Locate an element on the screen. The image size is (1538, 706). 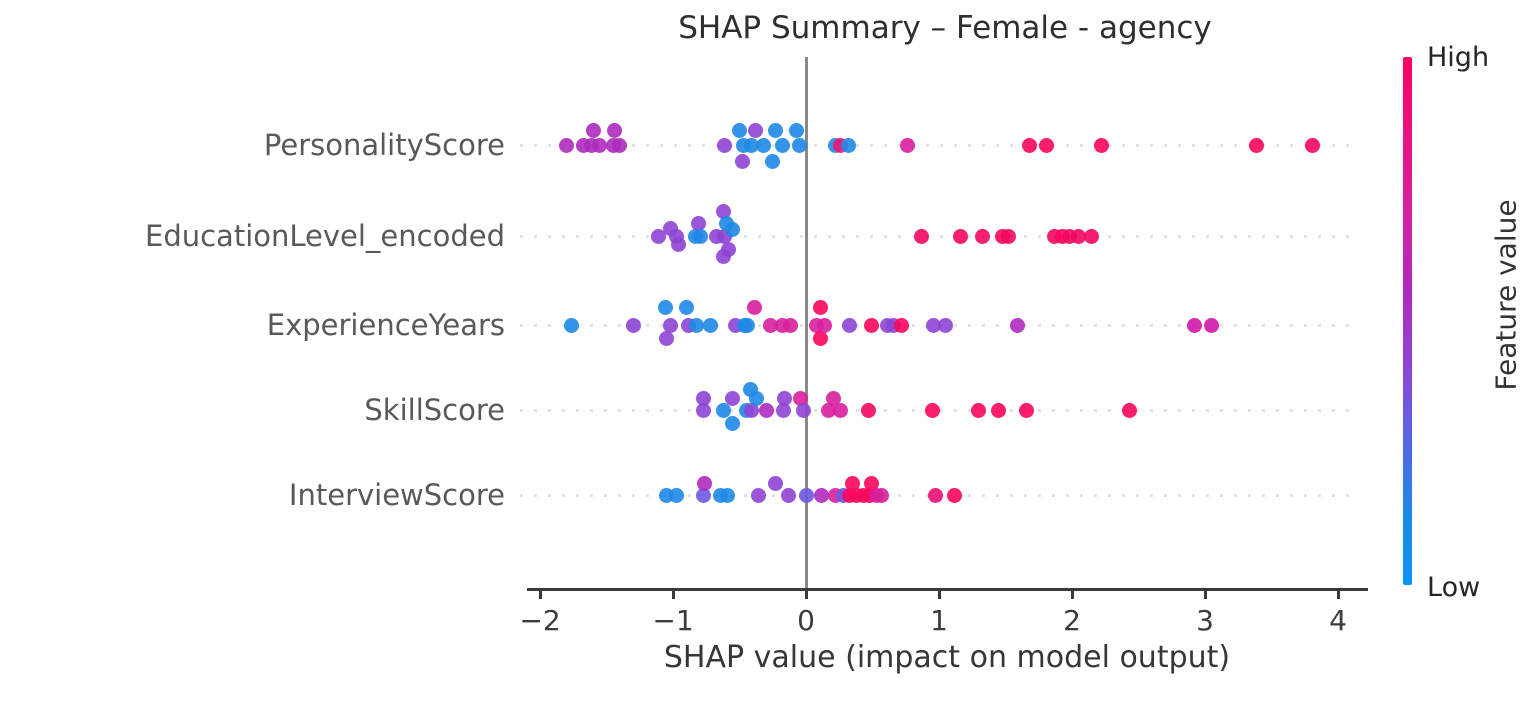
feature-label-ExperienceYears: ExperienceYears is located at coordinates (385, 325).